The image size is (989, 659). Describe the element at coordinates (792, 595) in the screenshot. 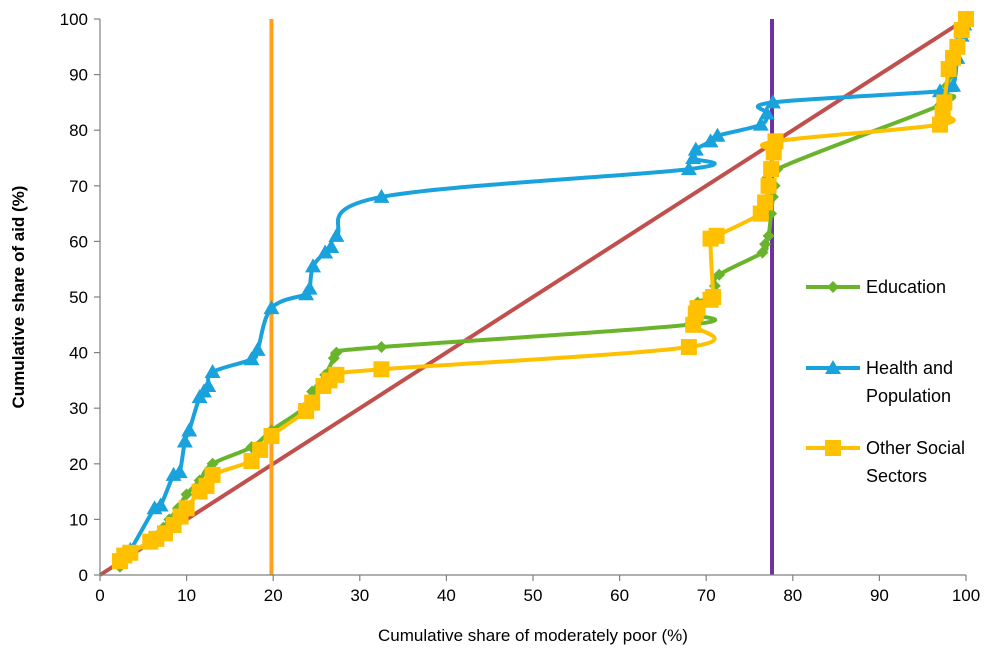

I see `x-tick-label: 80` at that location.